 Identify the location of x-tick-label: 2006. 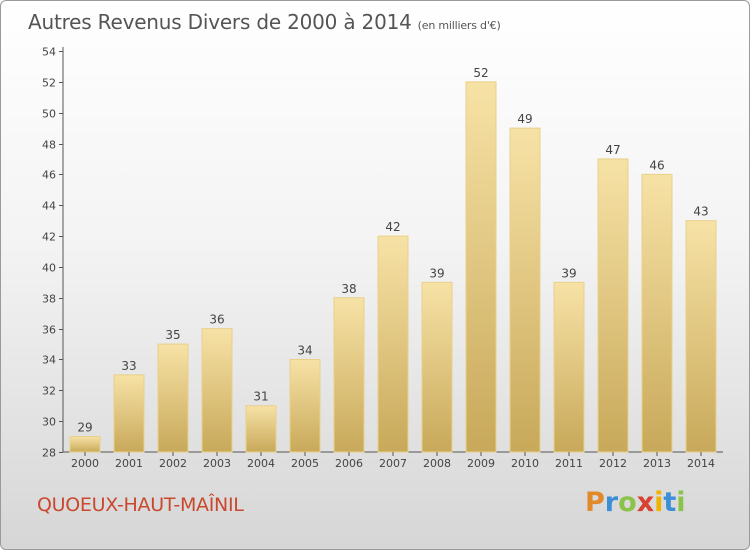
(349, 463).